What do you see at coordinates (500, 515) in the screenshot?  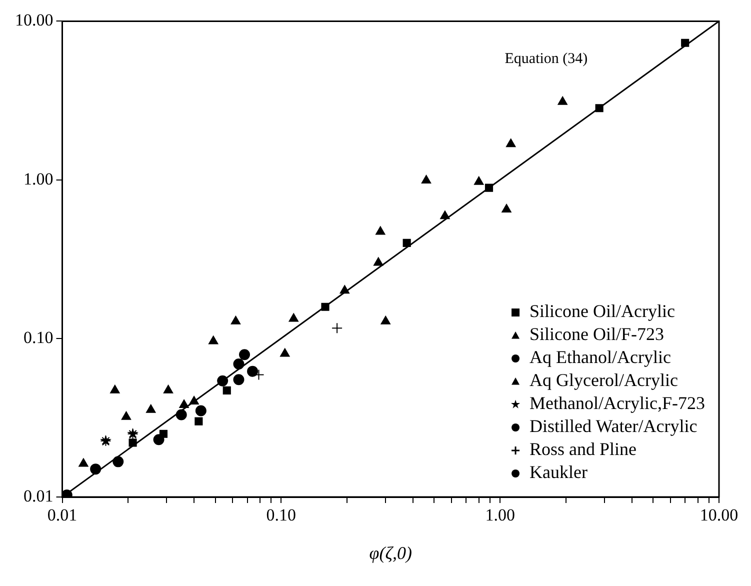 I see `x-tick-label: 1.00` at bounding box center [500, 515].